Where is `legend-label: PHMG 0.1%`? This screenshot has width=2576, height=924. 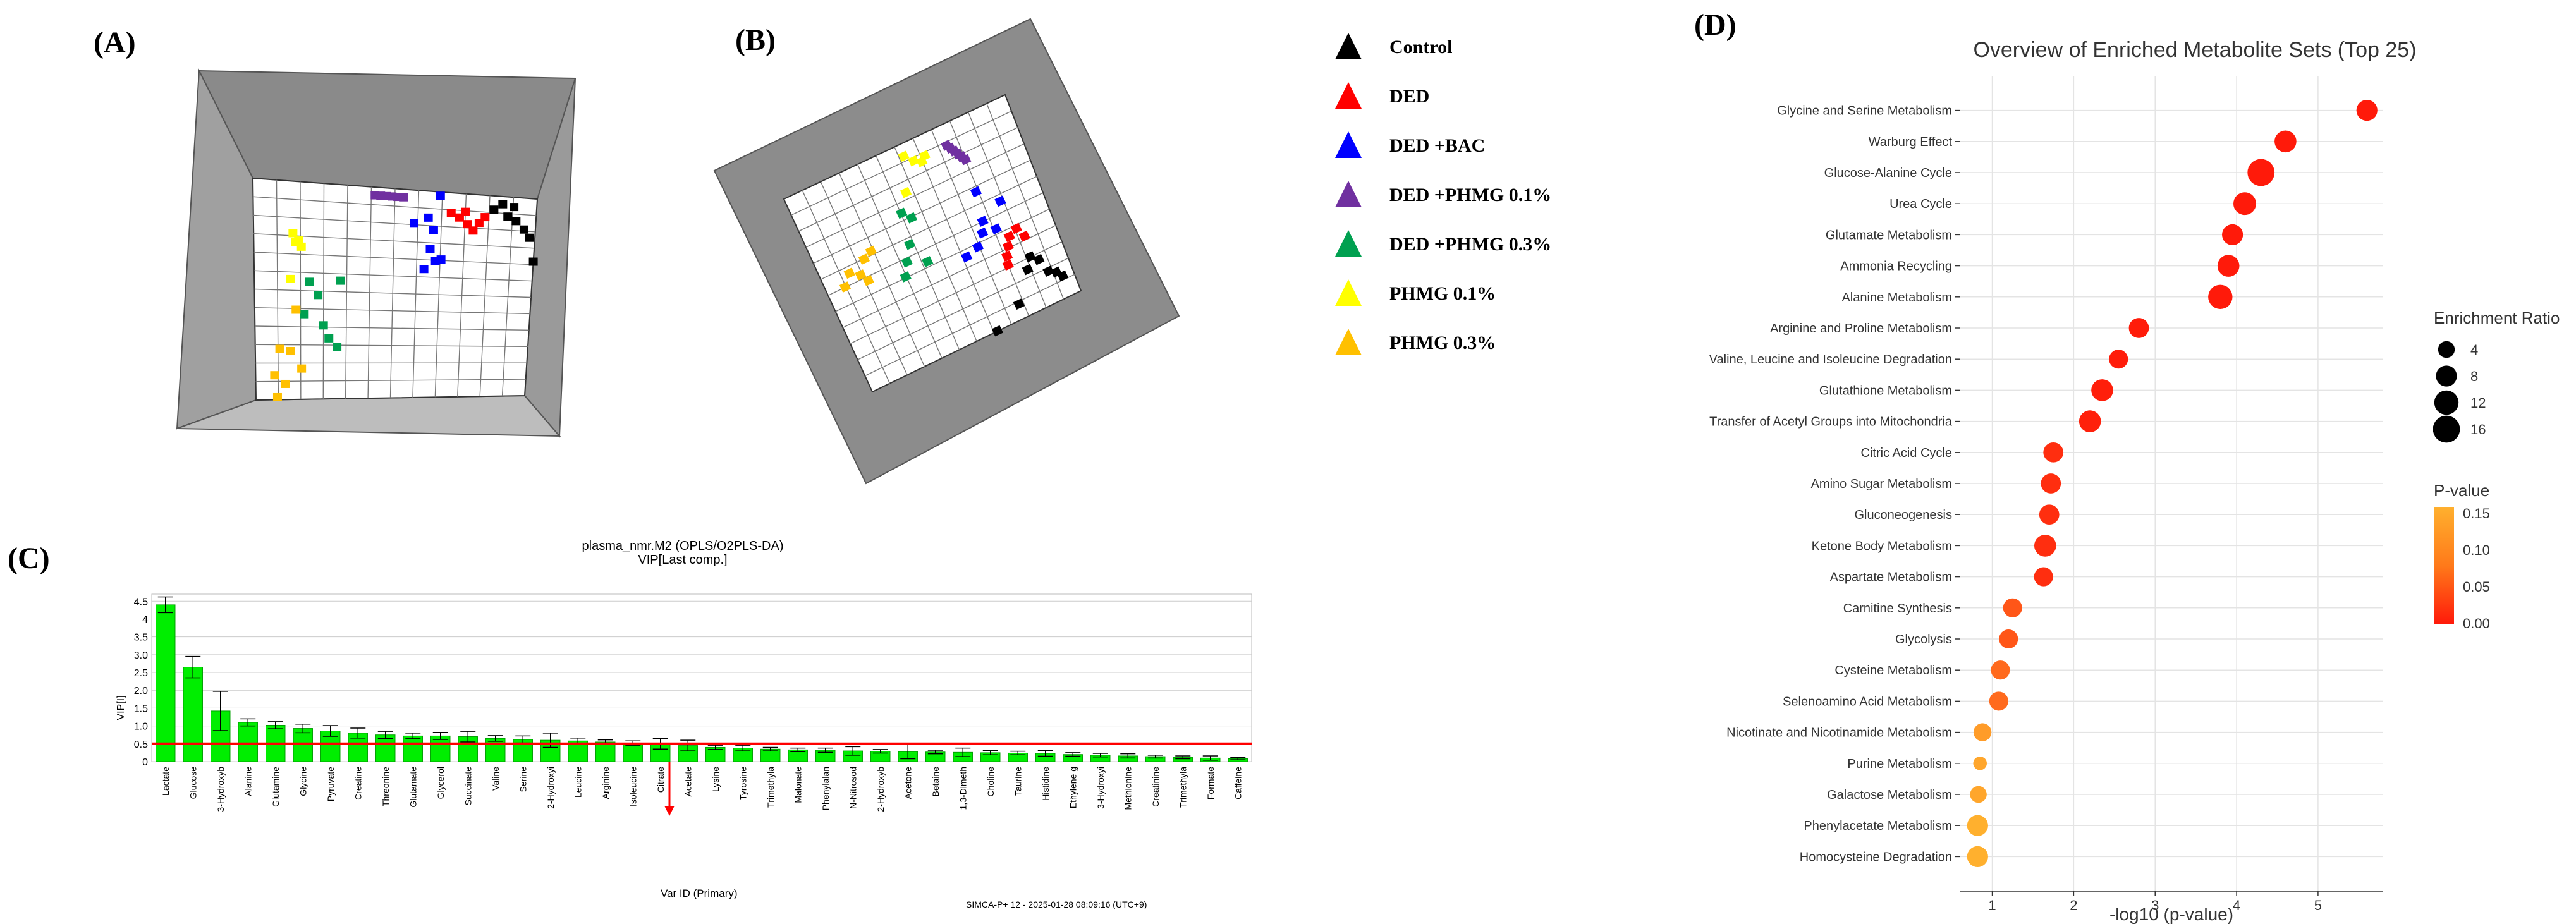 legend-label: PHMG 0.1% is located at coordinates (1442, 293).